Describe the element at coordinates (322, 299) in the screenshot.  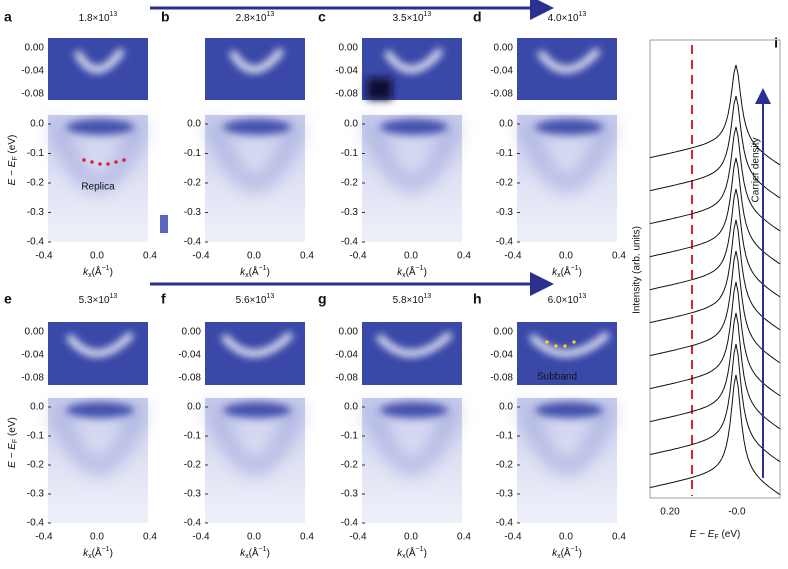
I see `panel-letter: g` at that location.